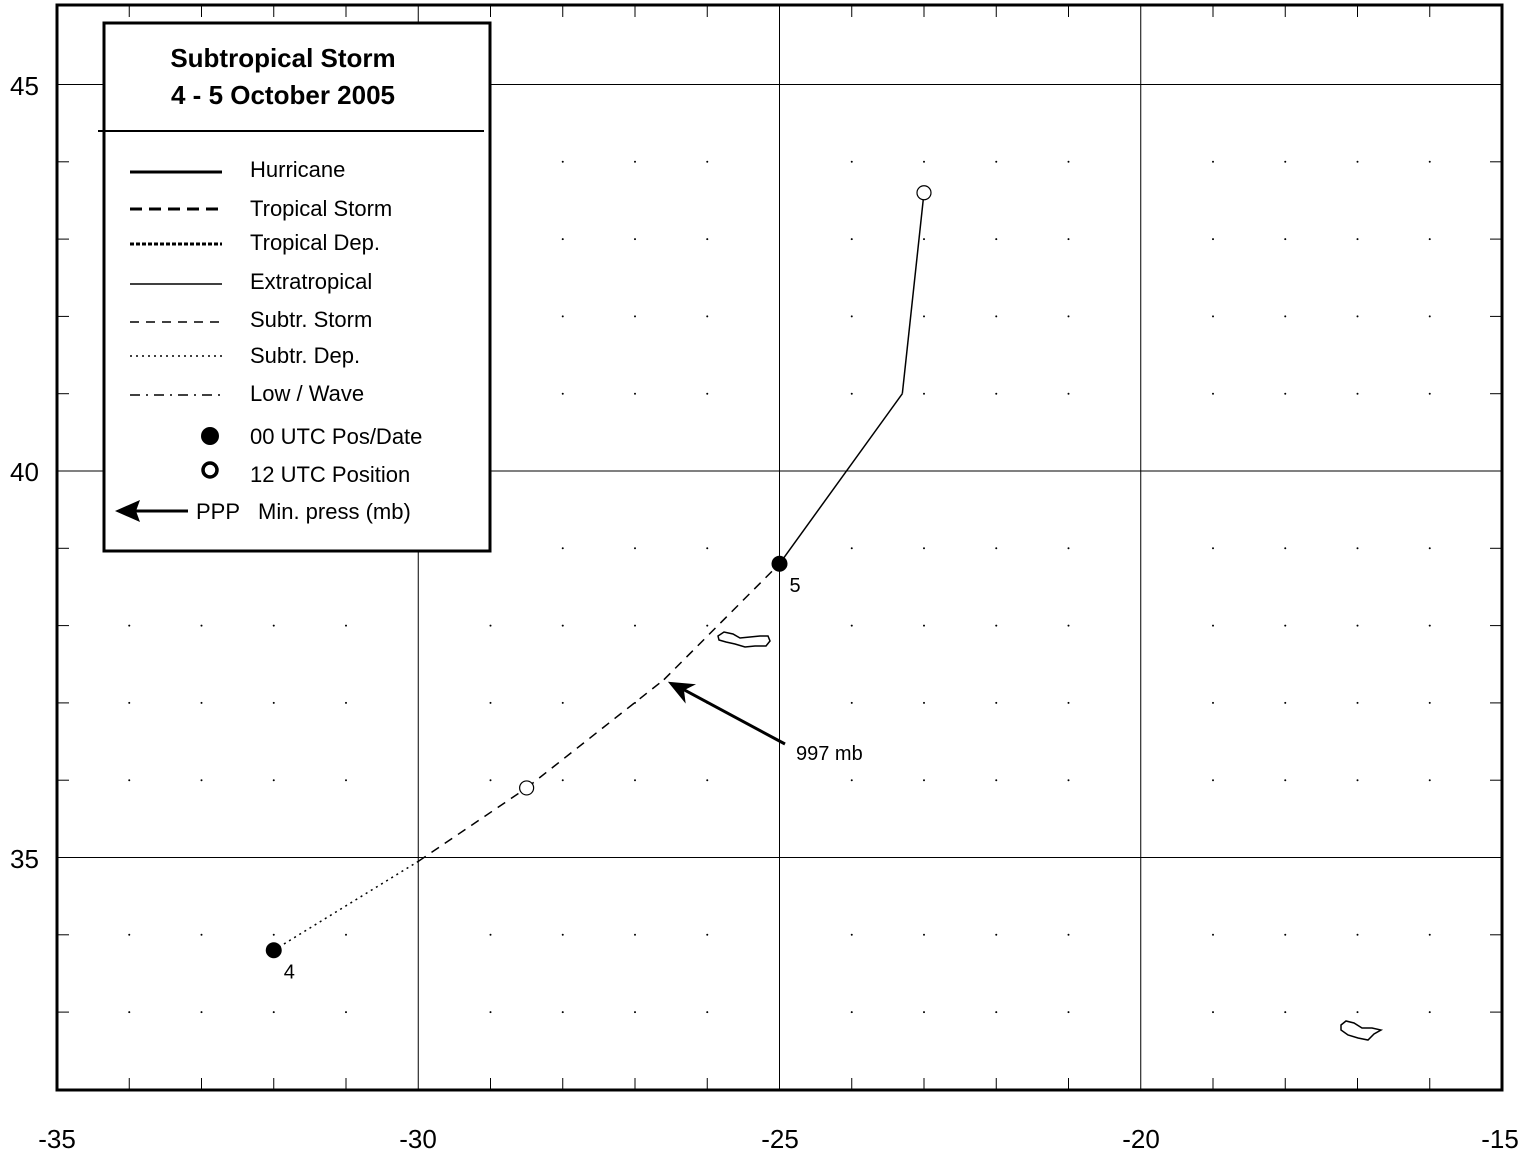  What do you see at coordinates (24, 86) in the screenshot?
I see `y-tick-label: 45` at bounding box center [24, 86].